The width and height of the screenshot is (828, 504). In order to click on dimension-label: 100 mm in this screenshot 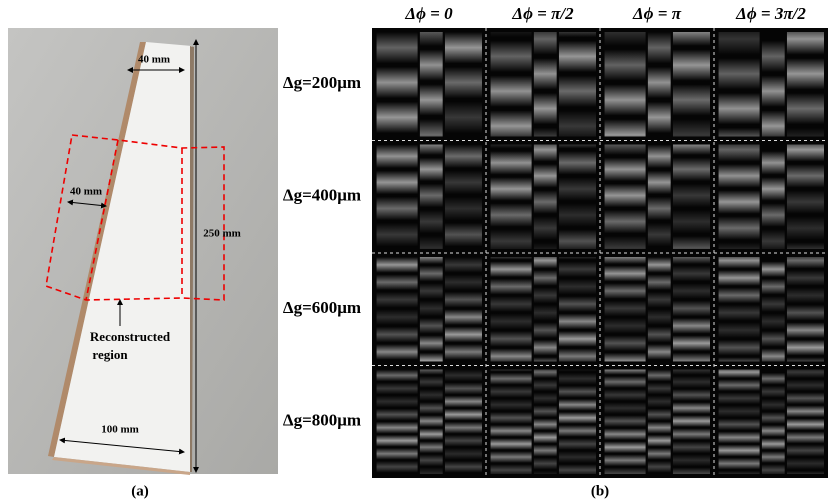, I will do `click(120, 430)`.